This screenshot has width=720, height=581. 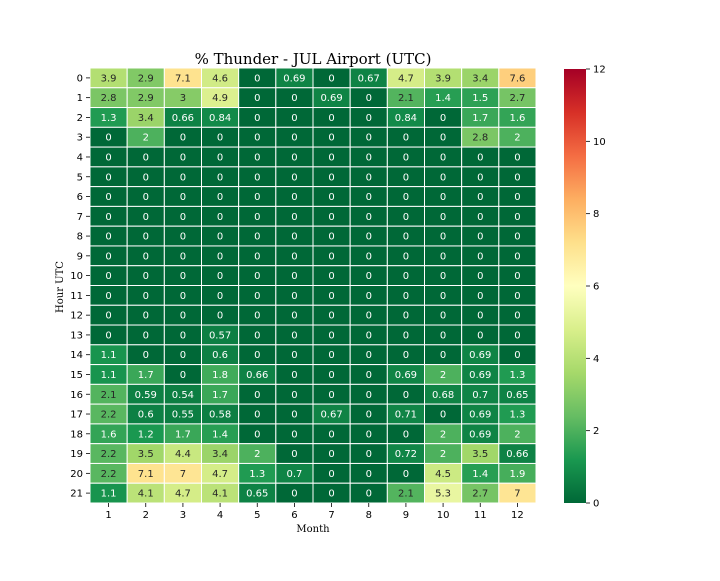 I want to click on colorbar-tick-label: 2, so click(x=596, y=431).